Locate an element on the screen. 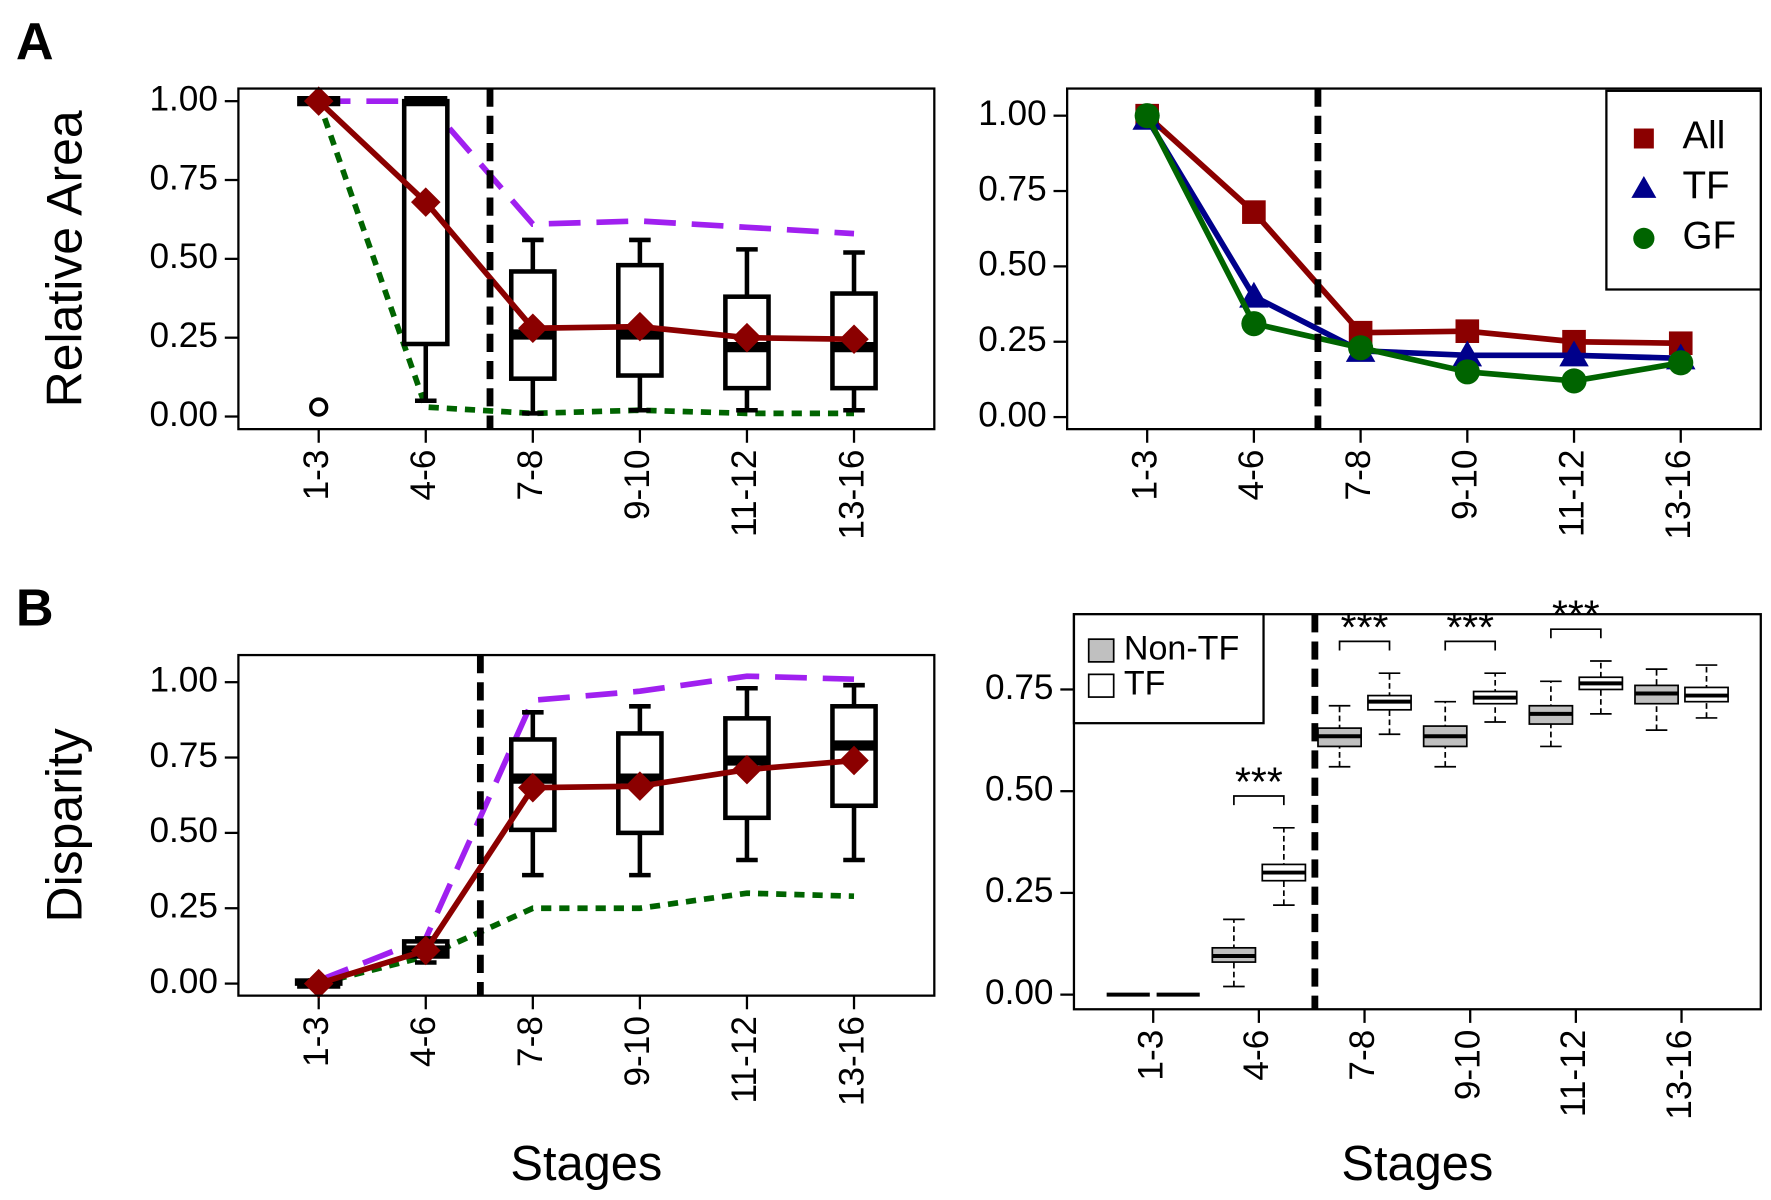 This screenshot has height=1200, width=1771. y-axis-label: Relative Area is located at coordinates (64, 258).